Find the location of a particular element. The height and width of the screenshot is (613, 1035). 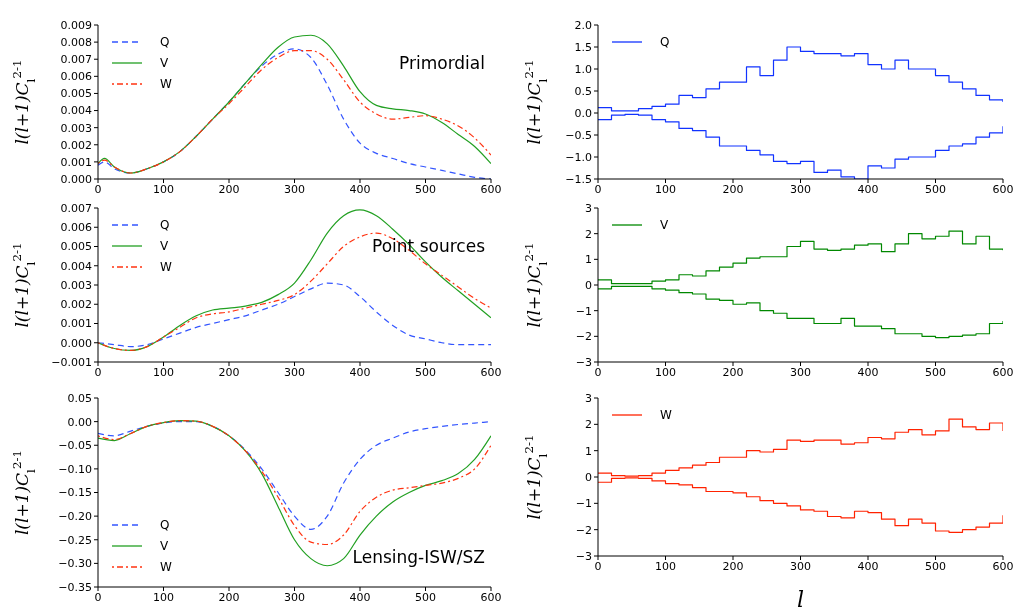

y-tick-label: −0.20 is located at coordinates (75, 517).